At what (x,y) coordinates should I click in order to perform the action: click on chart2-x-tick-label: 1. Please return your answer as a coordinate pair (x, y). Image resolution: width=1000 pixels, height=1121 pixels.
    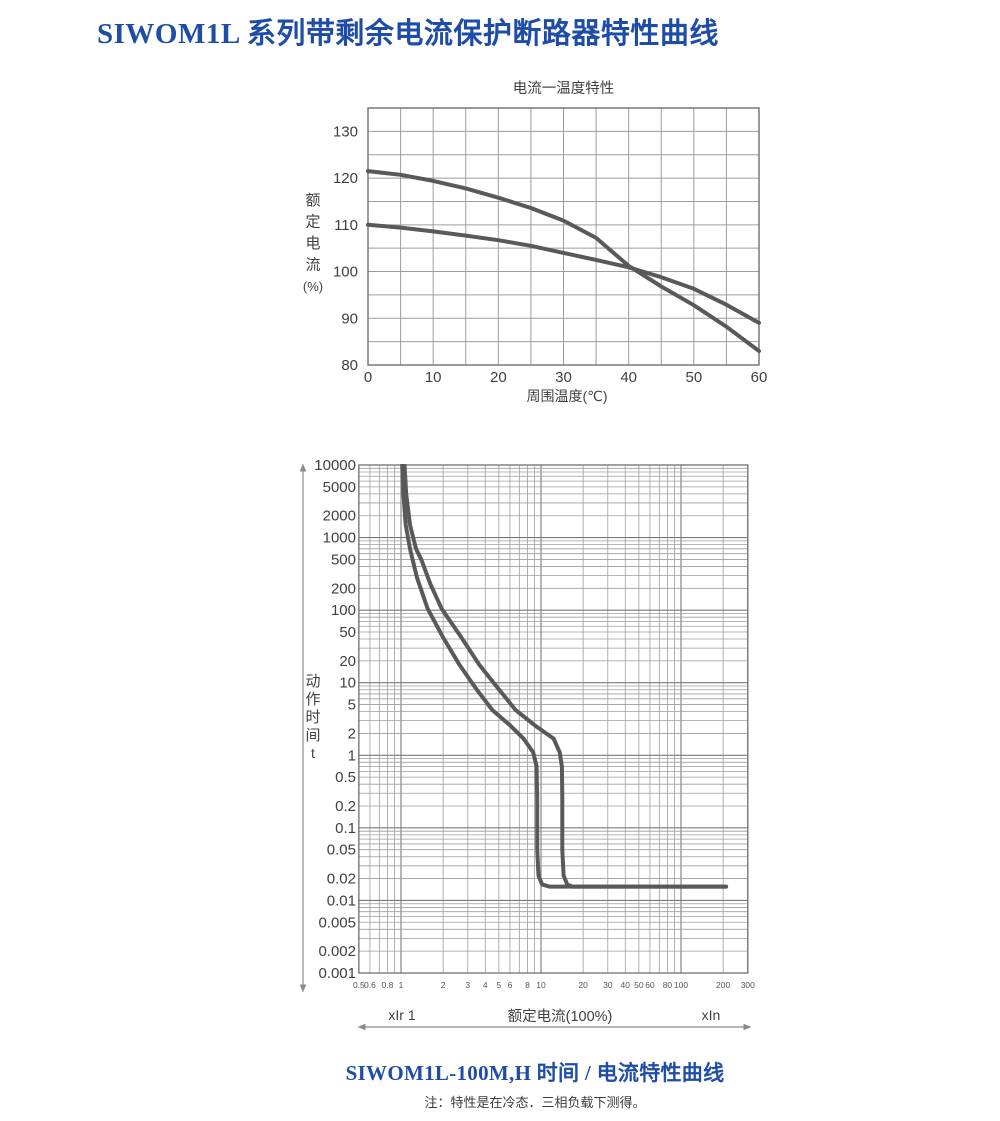
    Looking at the image, I should click on (401, 985).